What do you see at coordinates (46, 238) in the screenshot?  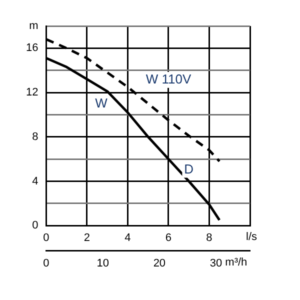 I see `x-tick-label: 0` at bounding box center [46, 238].